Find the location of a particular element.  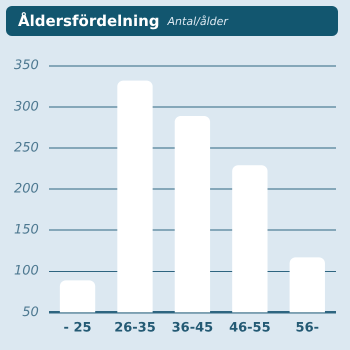

y-tick-label: 50 is located at coordinates (30, 312).